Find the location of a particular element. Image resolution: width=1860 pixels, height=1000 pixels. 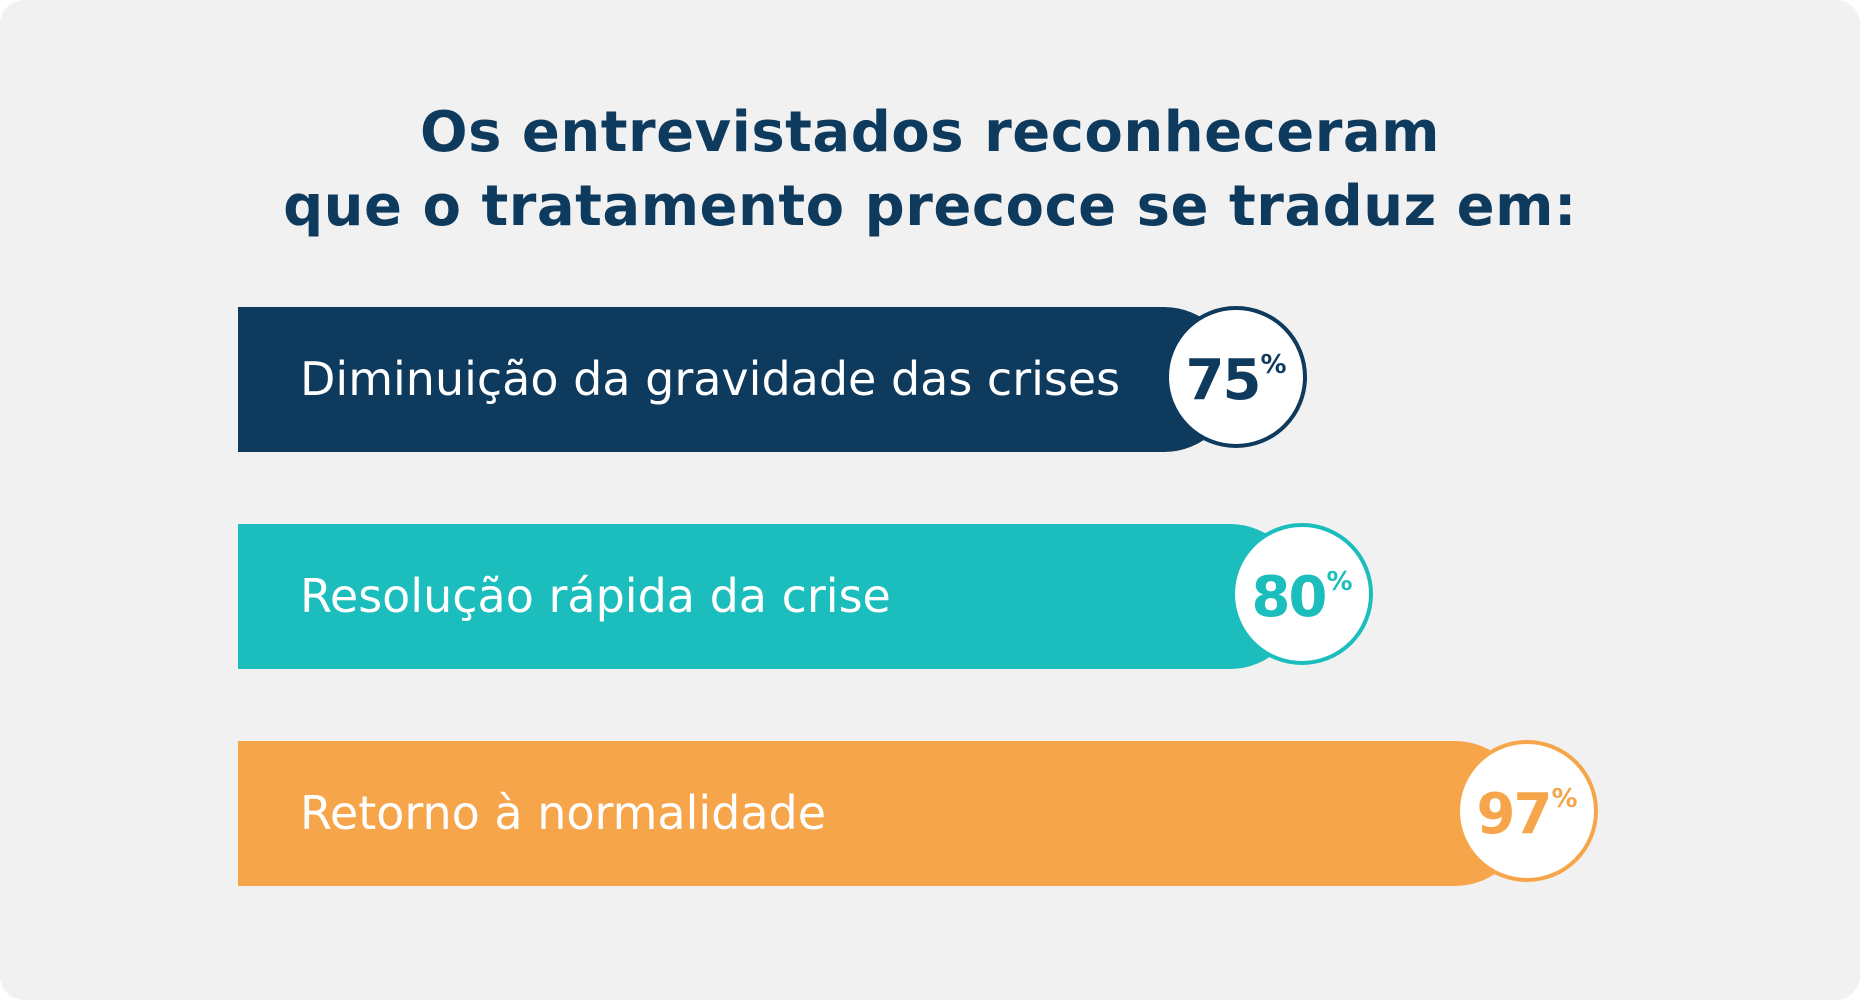

title-line-1: Os entrevistados reconheceram is located at coordinates (930, 132).